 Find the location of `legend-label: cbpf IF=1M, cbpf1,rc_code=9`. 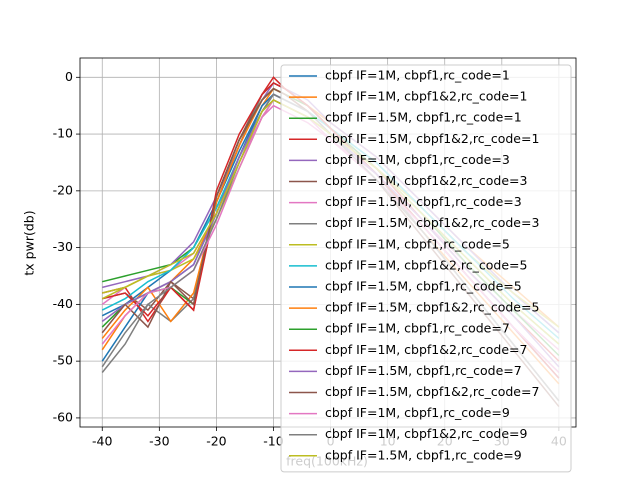

legend-label: cbpf IF=1M, cbpf1,rc_code=9 is located at coordinates (417, 412).